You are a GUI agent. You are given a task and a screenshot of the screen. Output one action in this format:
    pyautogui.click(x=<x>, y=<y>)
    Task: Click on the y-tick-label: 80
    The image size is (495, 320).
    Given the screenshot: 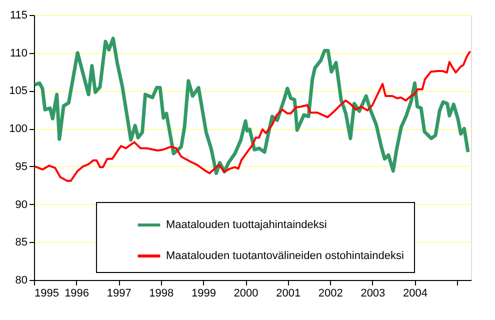 What is the action you would take?
    pyautogui.click(x=21, y=280)
    